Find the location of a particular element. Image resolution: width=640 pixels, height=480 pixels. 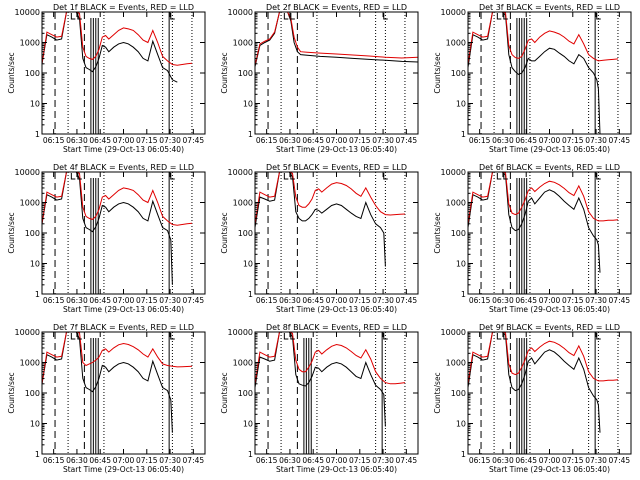

panel-title: Det 1f BLACK = Events, RED = LLD is located at coordinates (123, 7).